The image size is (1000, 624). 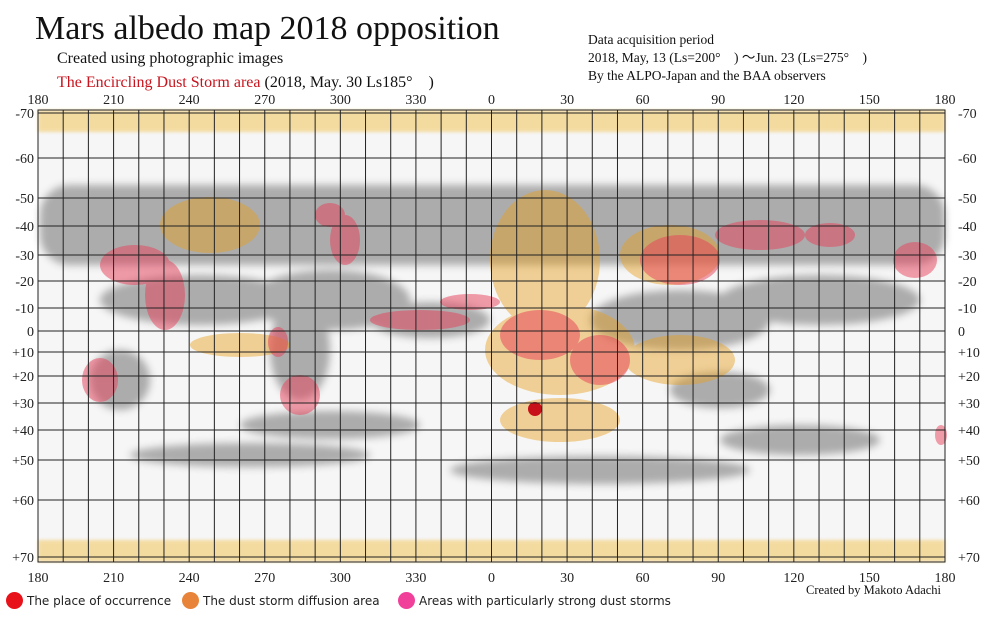 What do you see at coordinates (190, 600) in the screenshot?
I see `orange-dot-icon` at bounding box center [190, 600].